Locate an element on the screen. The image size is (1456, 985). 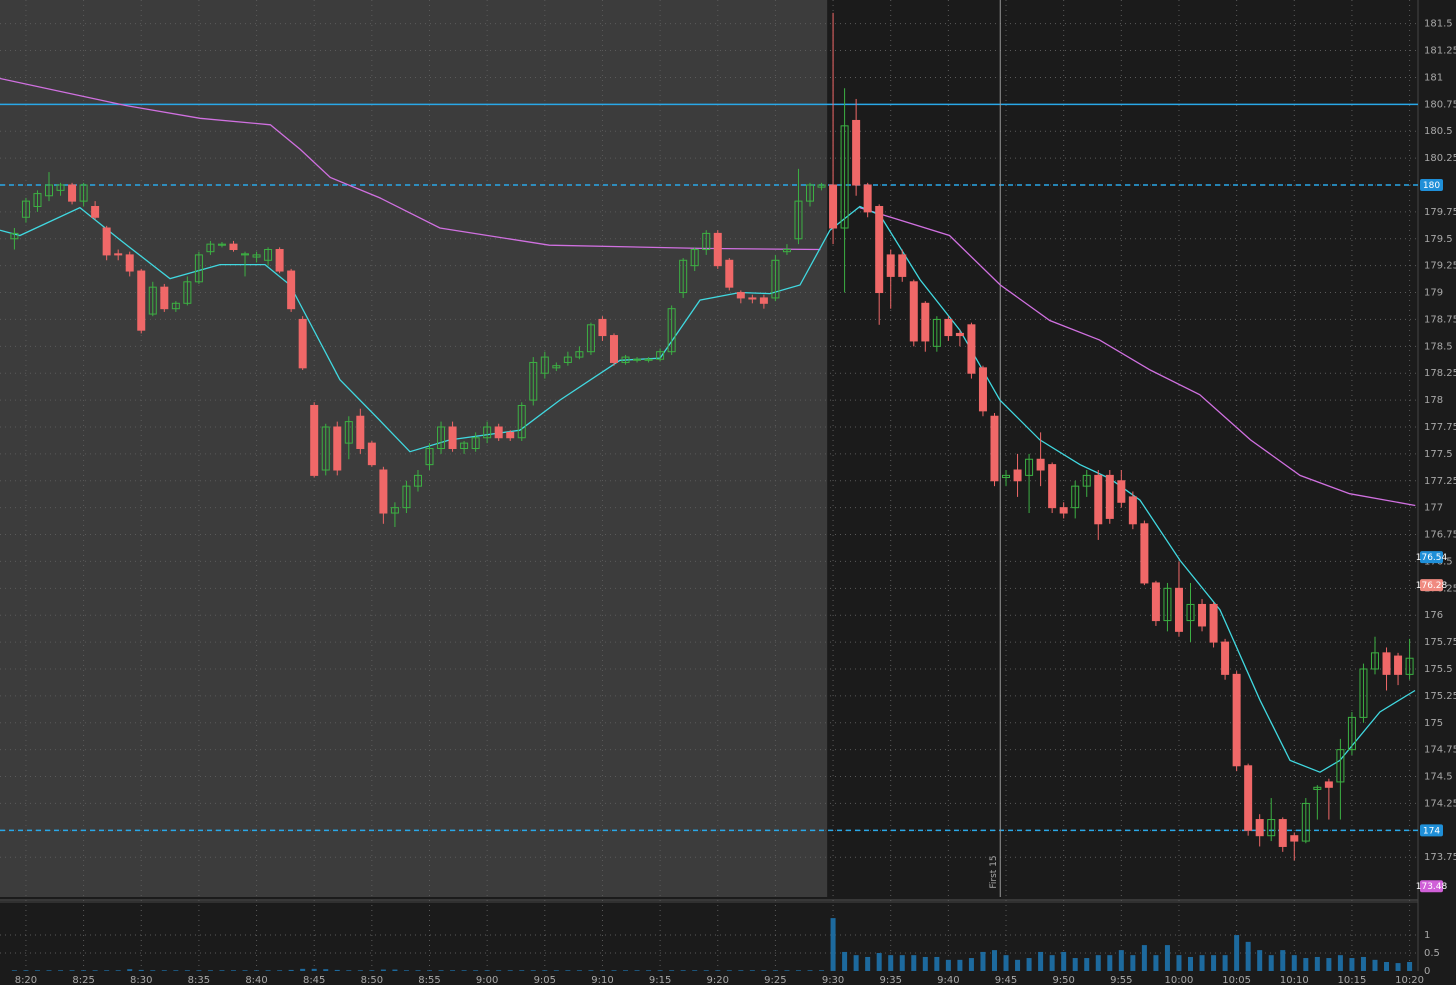
y-tick-label: 178 is located at coordinates (1433, 400).